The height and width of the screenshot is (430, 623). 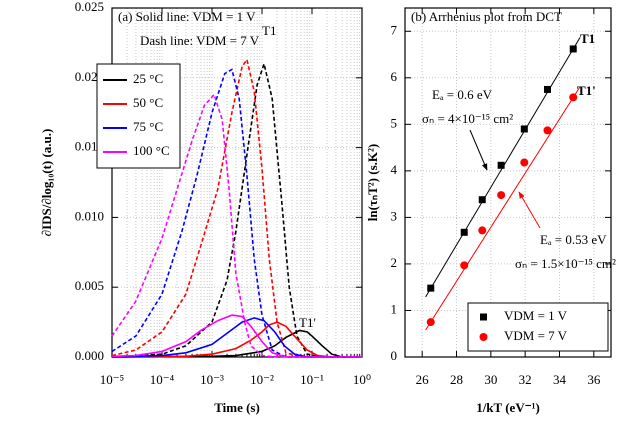 What do you see at coordinates (372, 182) in the screenshot?
I see `y-axis-label: ln(τₙT²) (s.K²)` at bounding box center [372, 182].